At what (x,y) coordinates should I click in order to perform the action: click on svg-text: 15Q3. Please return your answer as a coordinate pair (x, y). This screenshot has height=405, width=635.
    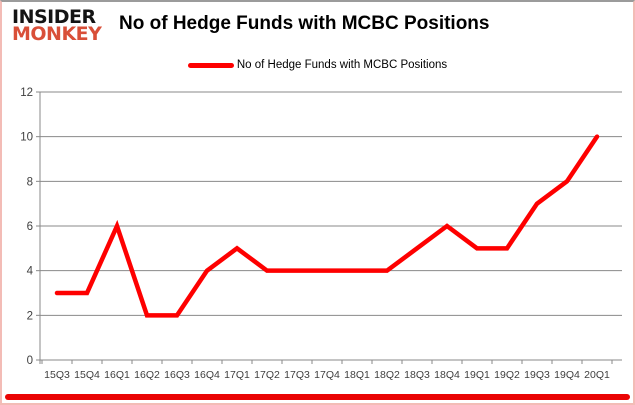
    Looking at the image, I should click on (57, 375).